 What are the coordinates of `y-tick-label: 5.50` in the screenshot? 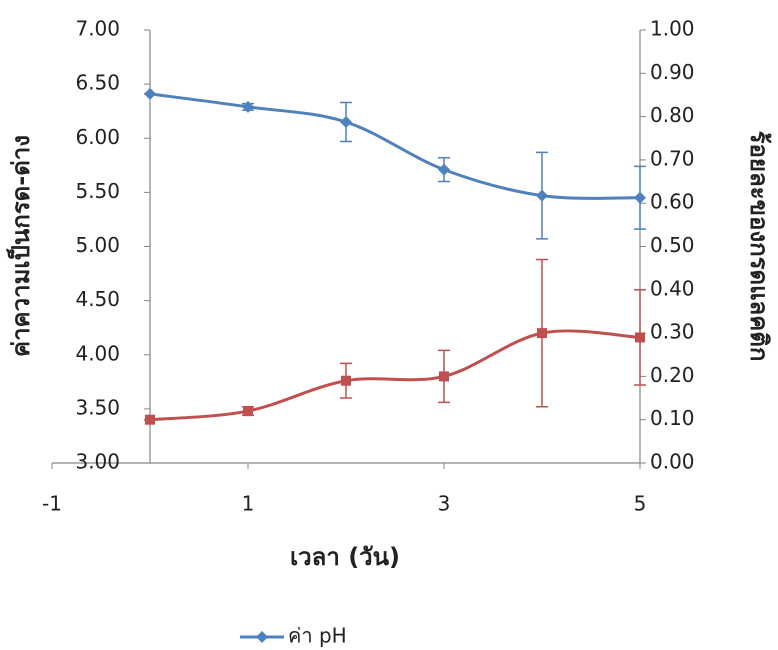 It's located at (97, 191).